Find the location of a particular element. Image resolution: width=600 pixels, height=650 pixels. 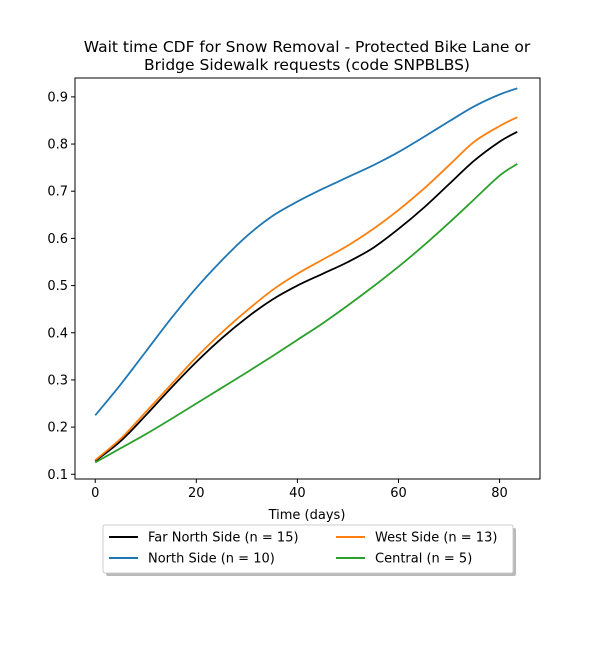

y-tick-label: 0.7 is located at coordinates (57, 192).